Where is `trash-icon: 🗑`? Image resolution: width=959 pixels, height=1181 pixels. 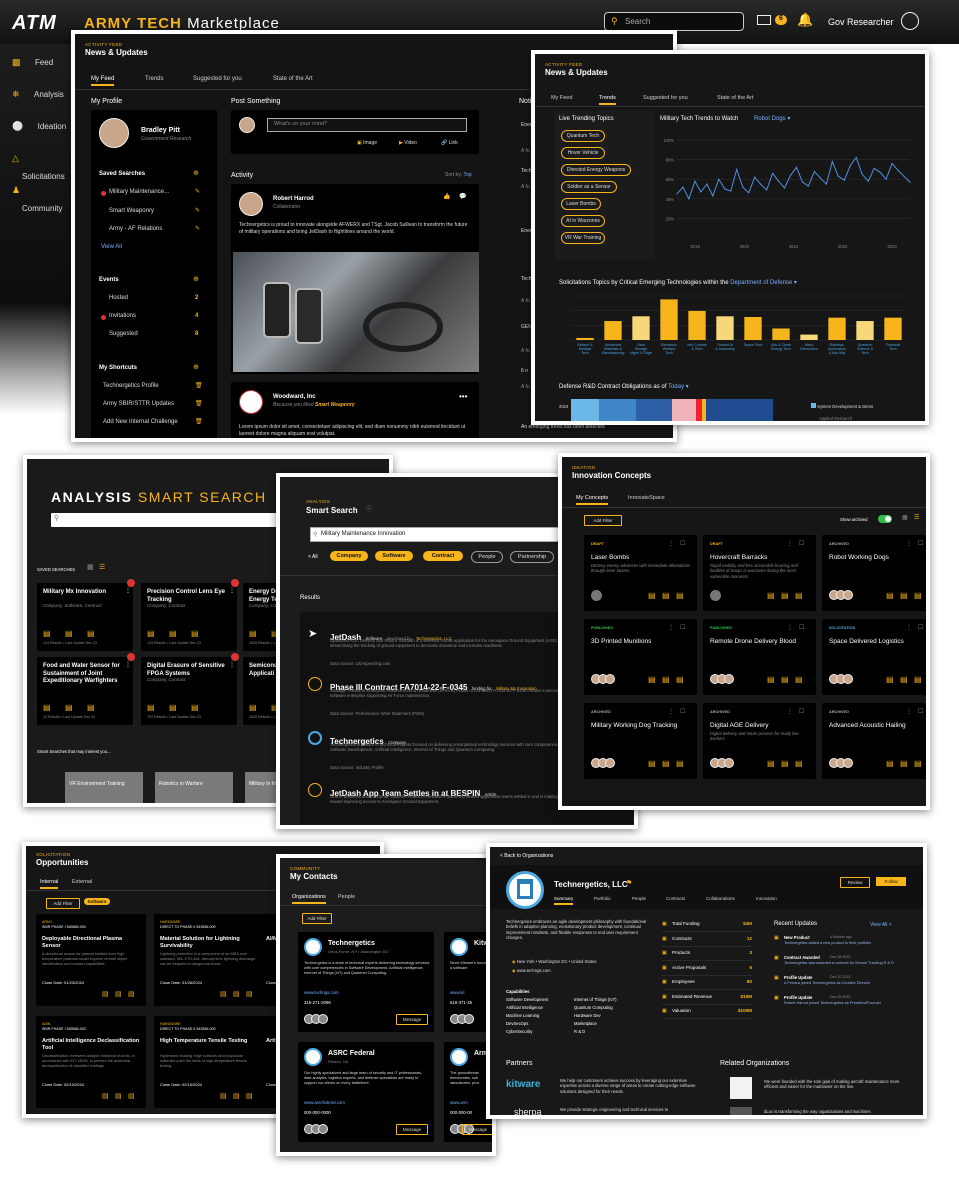
trash-icon: 🗑 is located at coordinates (199, 422).